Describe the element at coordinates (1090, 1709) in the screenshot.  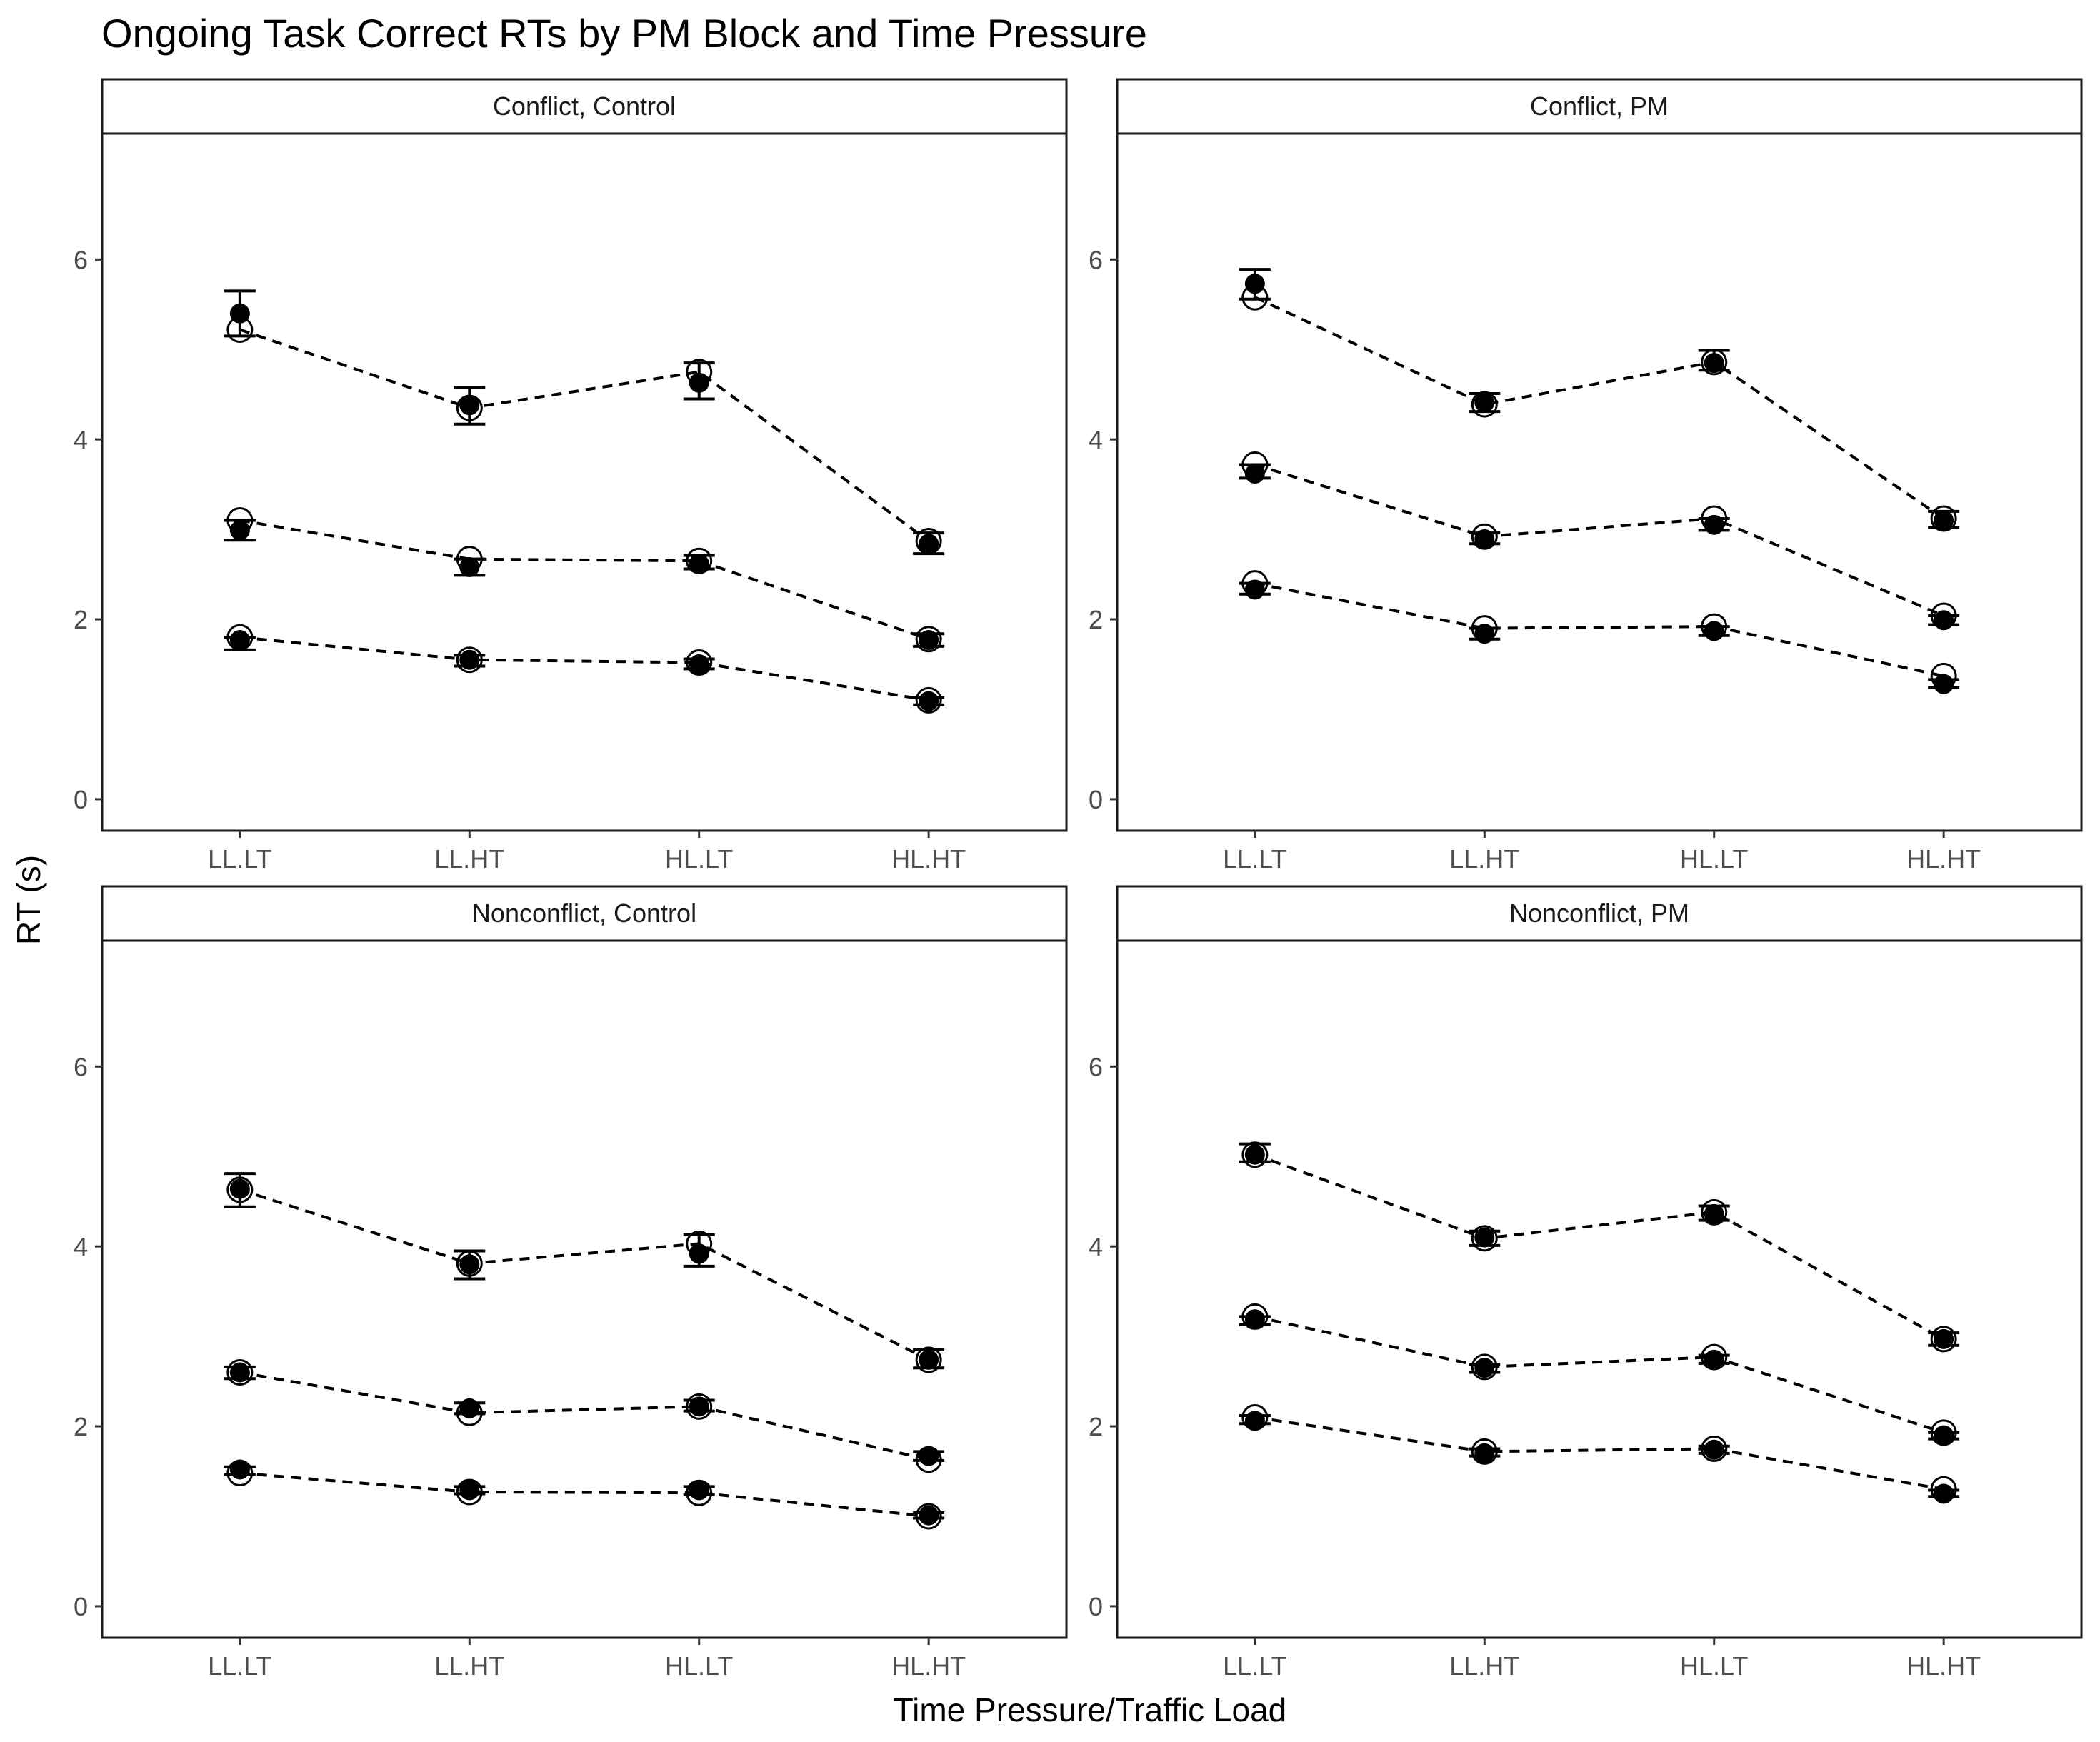
I see `x-axis-title: Time Pressure/Traffic Load` at that location.